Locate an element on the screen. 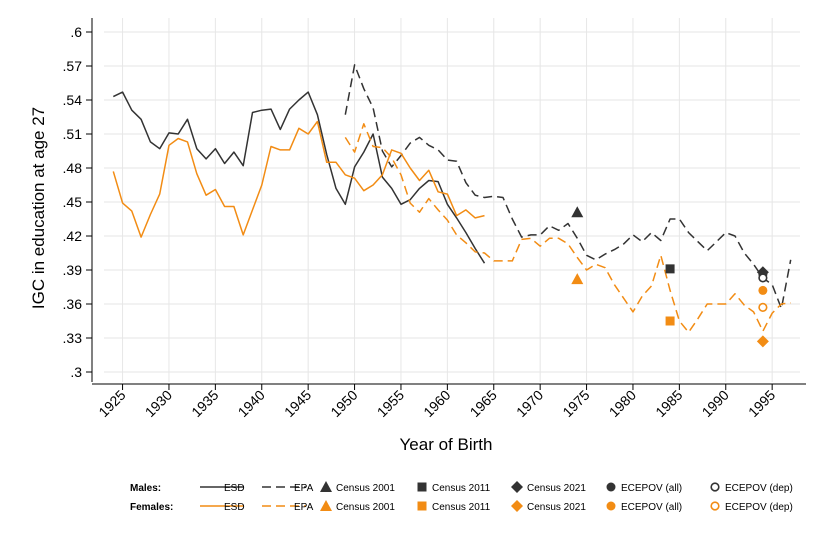 This screenshot has width=817, height=545. legend-females-label: Census 2011 is located at coordinates (461, 507).